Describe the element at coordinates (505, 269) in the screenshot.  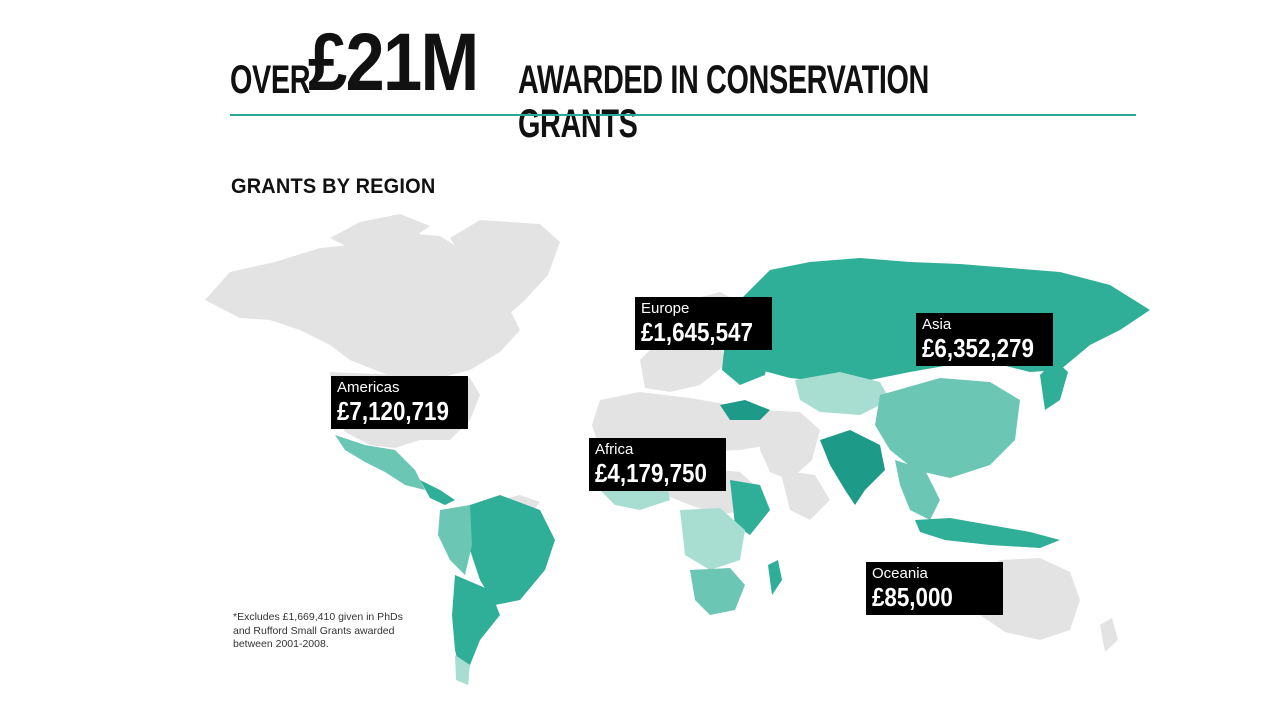
I see `land-greenland` at that location.